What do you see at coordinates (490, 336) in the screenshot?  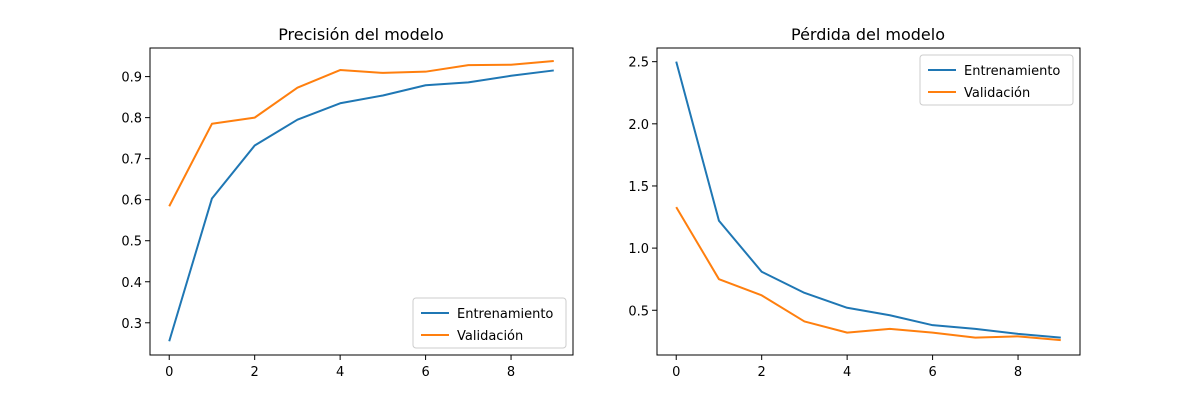 I see `accuracy-legend-label: Validación` at bounding box center [490, 336].